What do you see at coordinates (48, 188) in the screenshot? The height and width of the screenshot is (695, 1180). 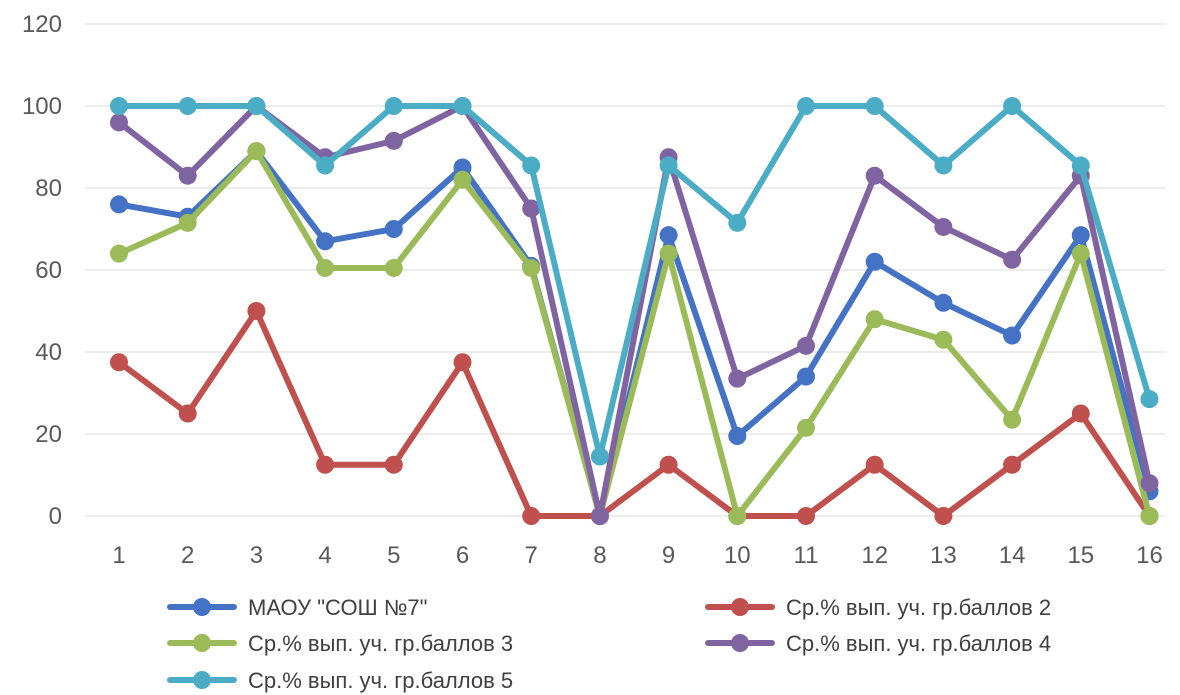 I see `y-tick-label: 80` at bounding box center [48, 188].